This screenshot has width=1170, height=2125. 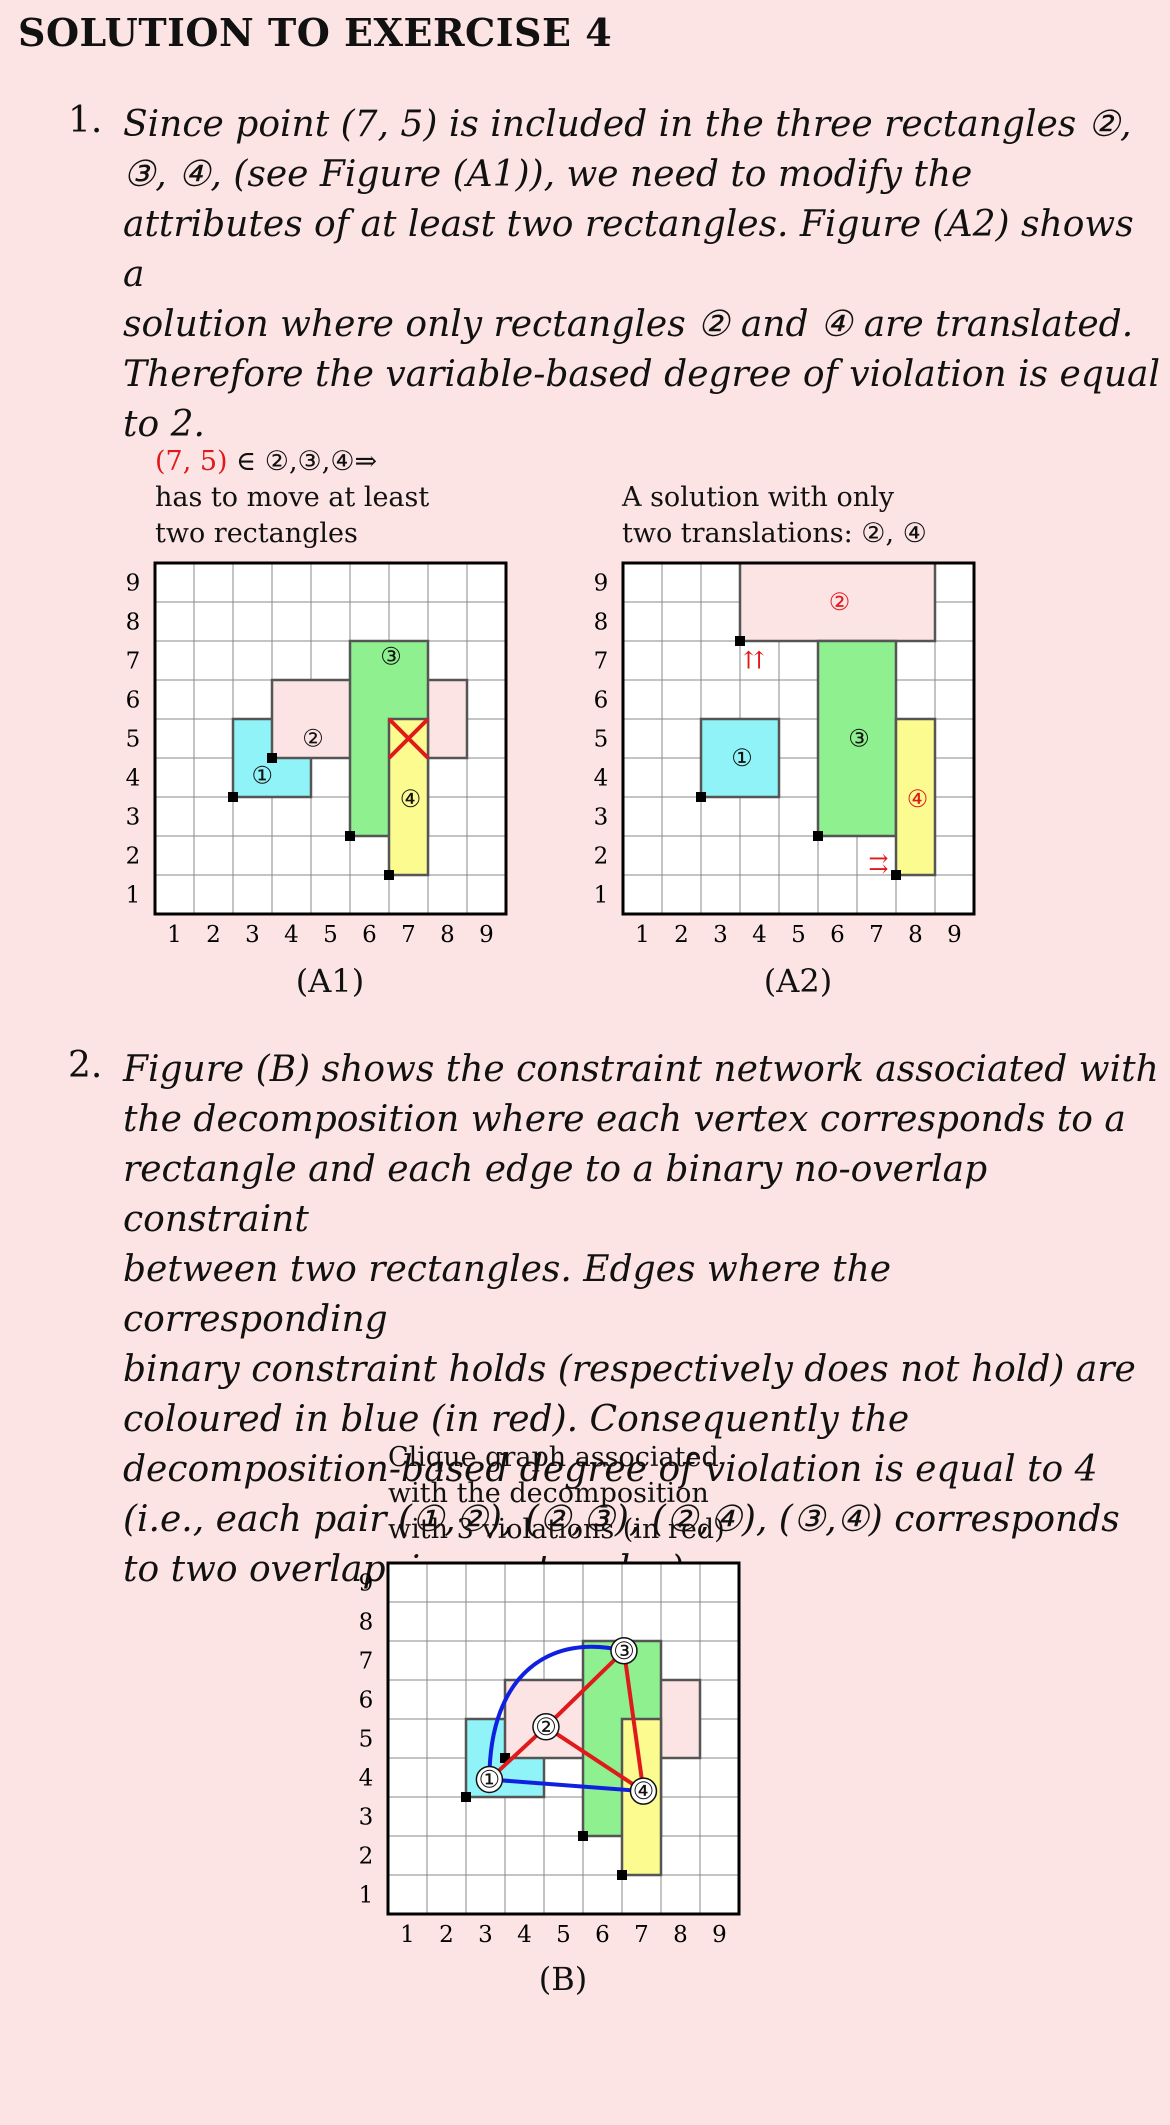 I want to click on edge-holds, so click(x=556, y=1712).